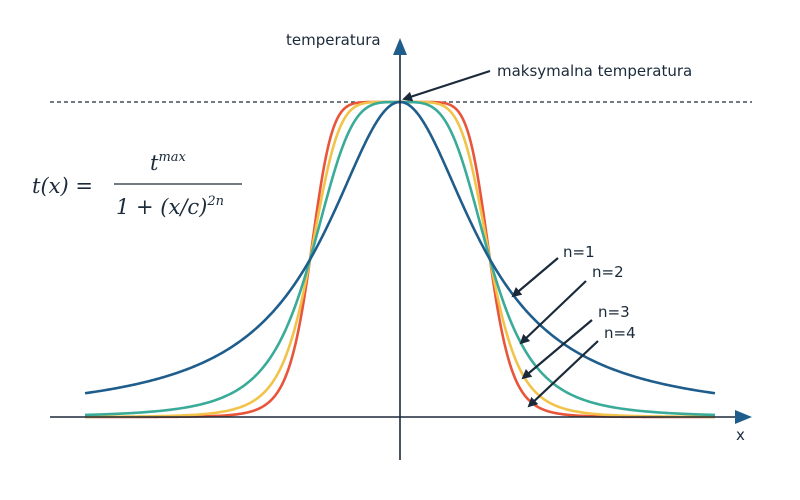  I want to click on x-axis-label: x, so click(740, 435).